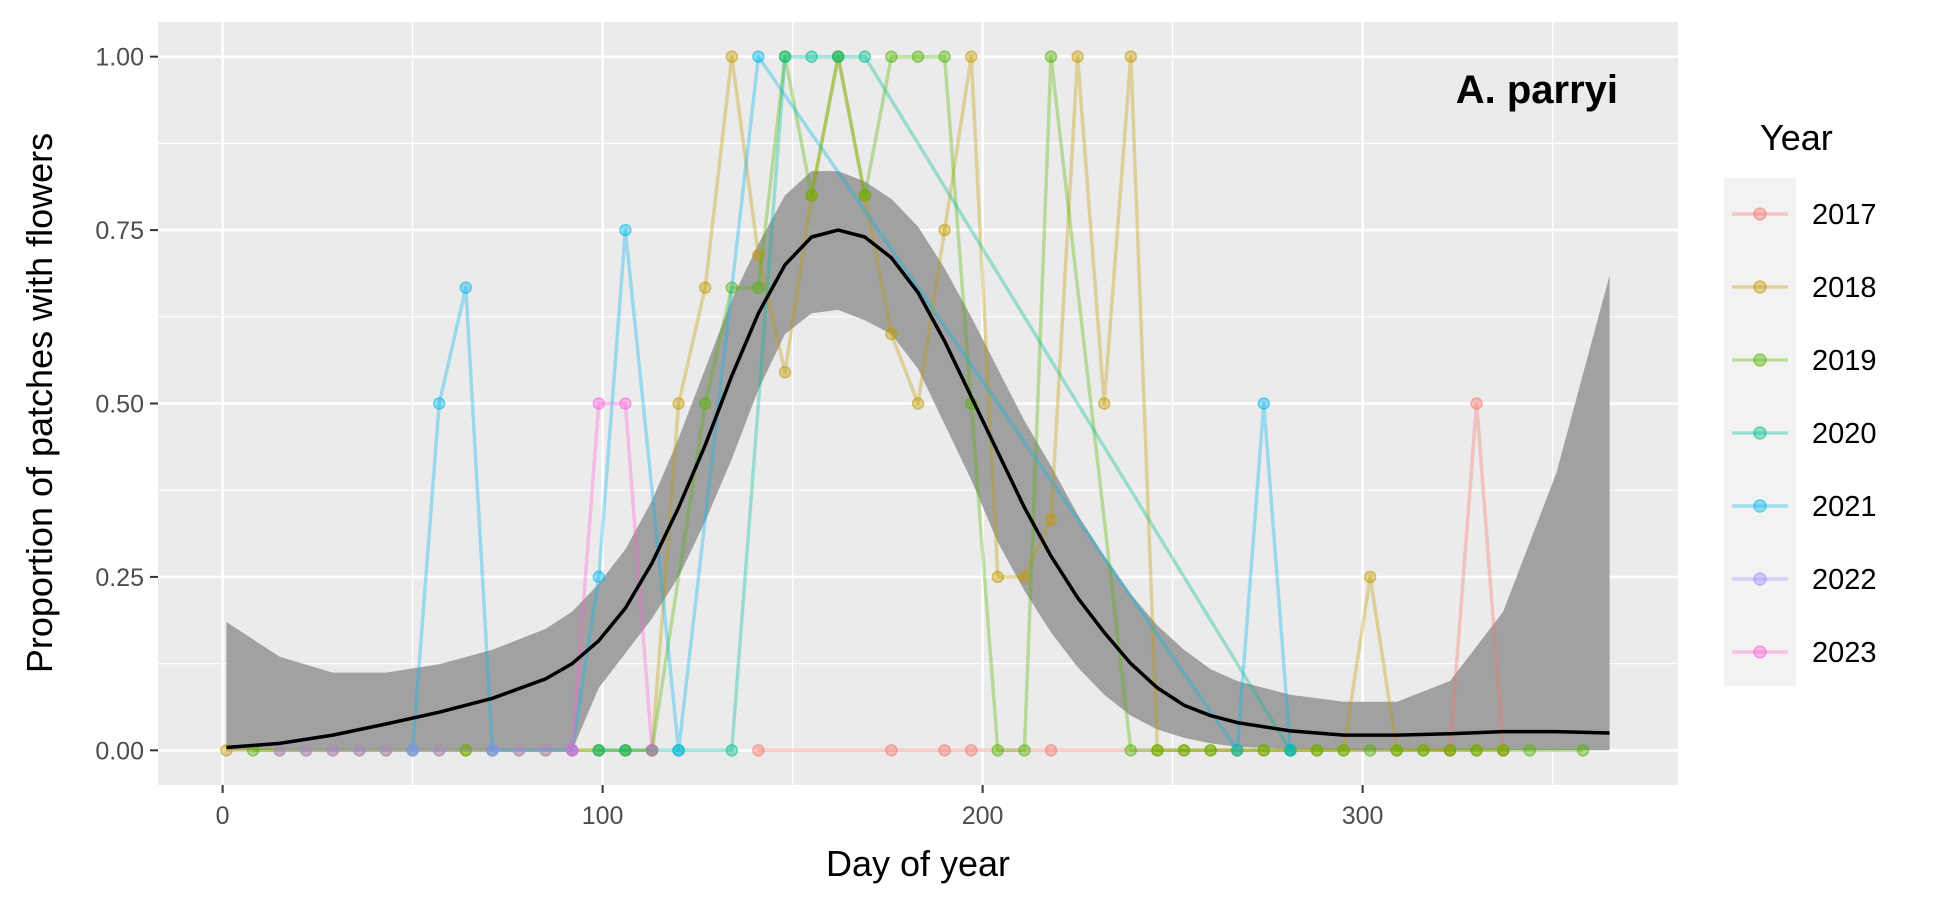 The width and height of the screenshot is (1950, 900). I want to click on legend-label: 2021, so click(1844, 507).